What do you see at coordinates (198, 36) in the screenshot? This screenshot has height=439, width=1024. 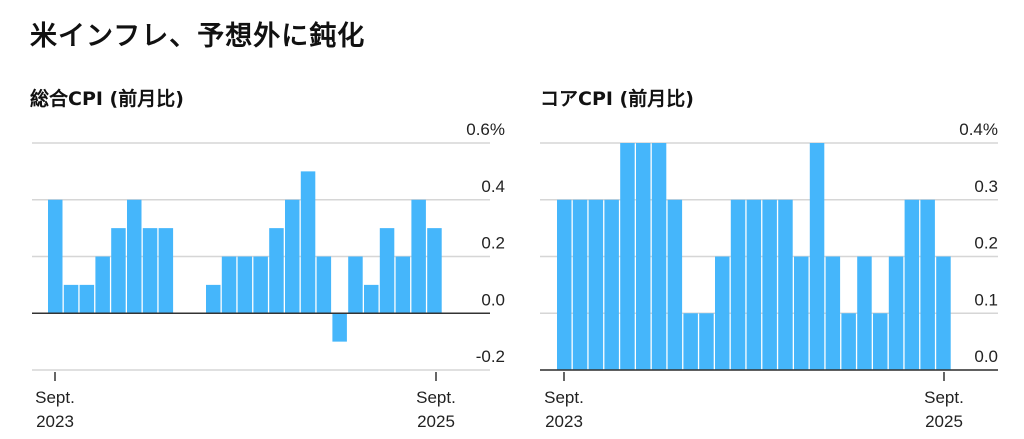 I see `page-title: 米インフレ、予想外に鈍化` at bounding box center [198, 36].